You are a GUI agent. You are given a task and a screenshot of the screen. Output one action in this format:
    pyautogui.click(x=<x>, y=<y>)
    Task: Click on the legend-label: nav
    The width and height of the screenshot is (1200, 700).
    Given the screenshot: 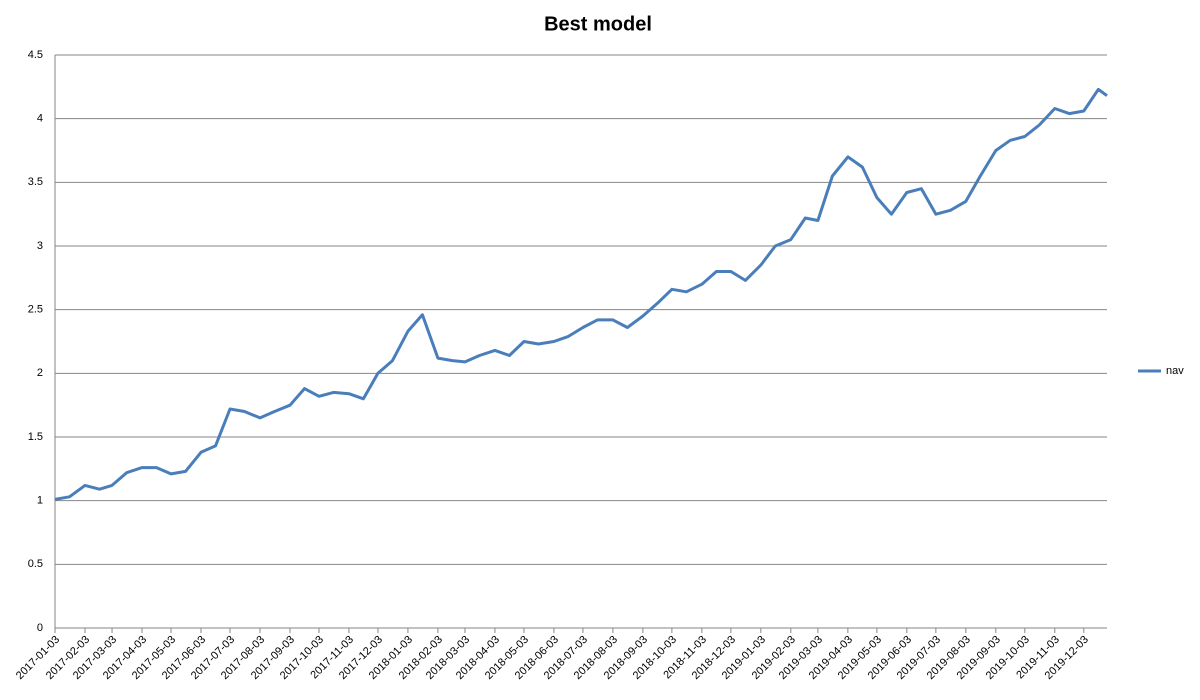 What is the action you would take?
    pyautogui.click(x=1175, y=371)
    